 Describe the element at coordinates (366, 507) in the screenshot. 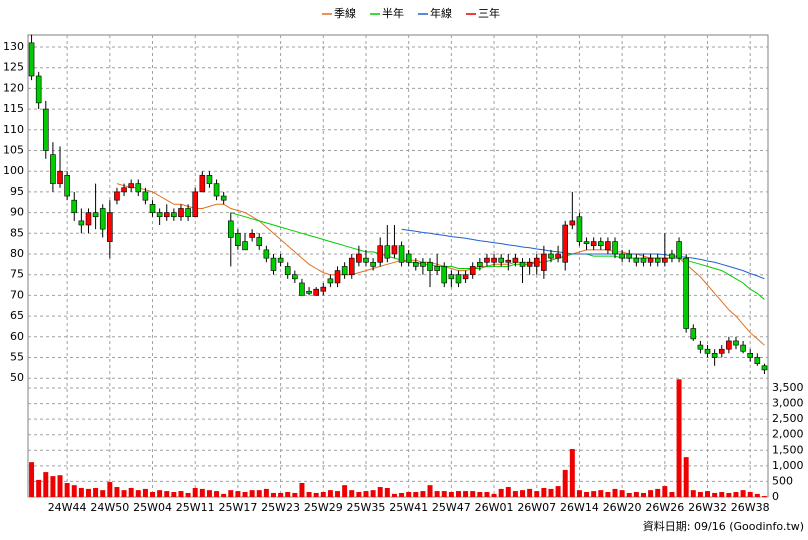

I see `x-tick-label: 25W35` at that location.